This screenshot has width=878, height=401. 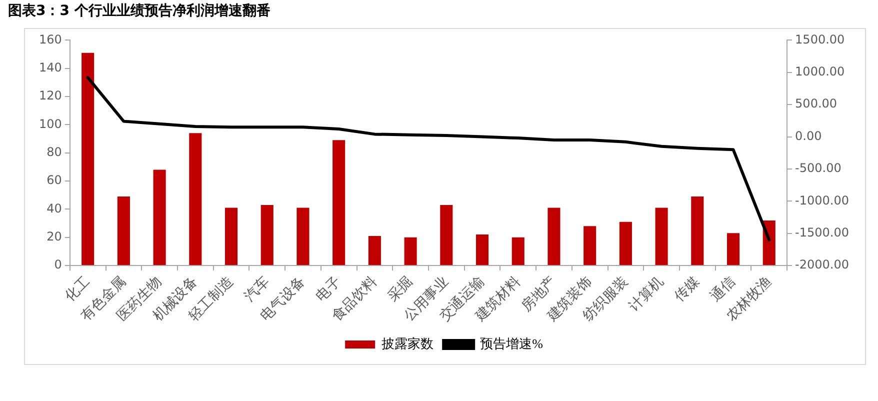 What do you see at coordinates (50, 39) in the screenshot?
I see `y-tick-label: 160` at bounding box center [50, 39].